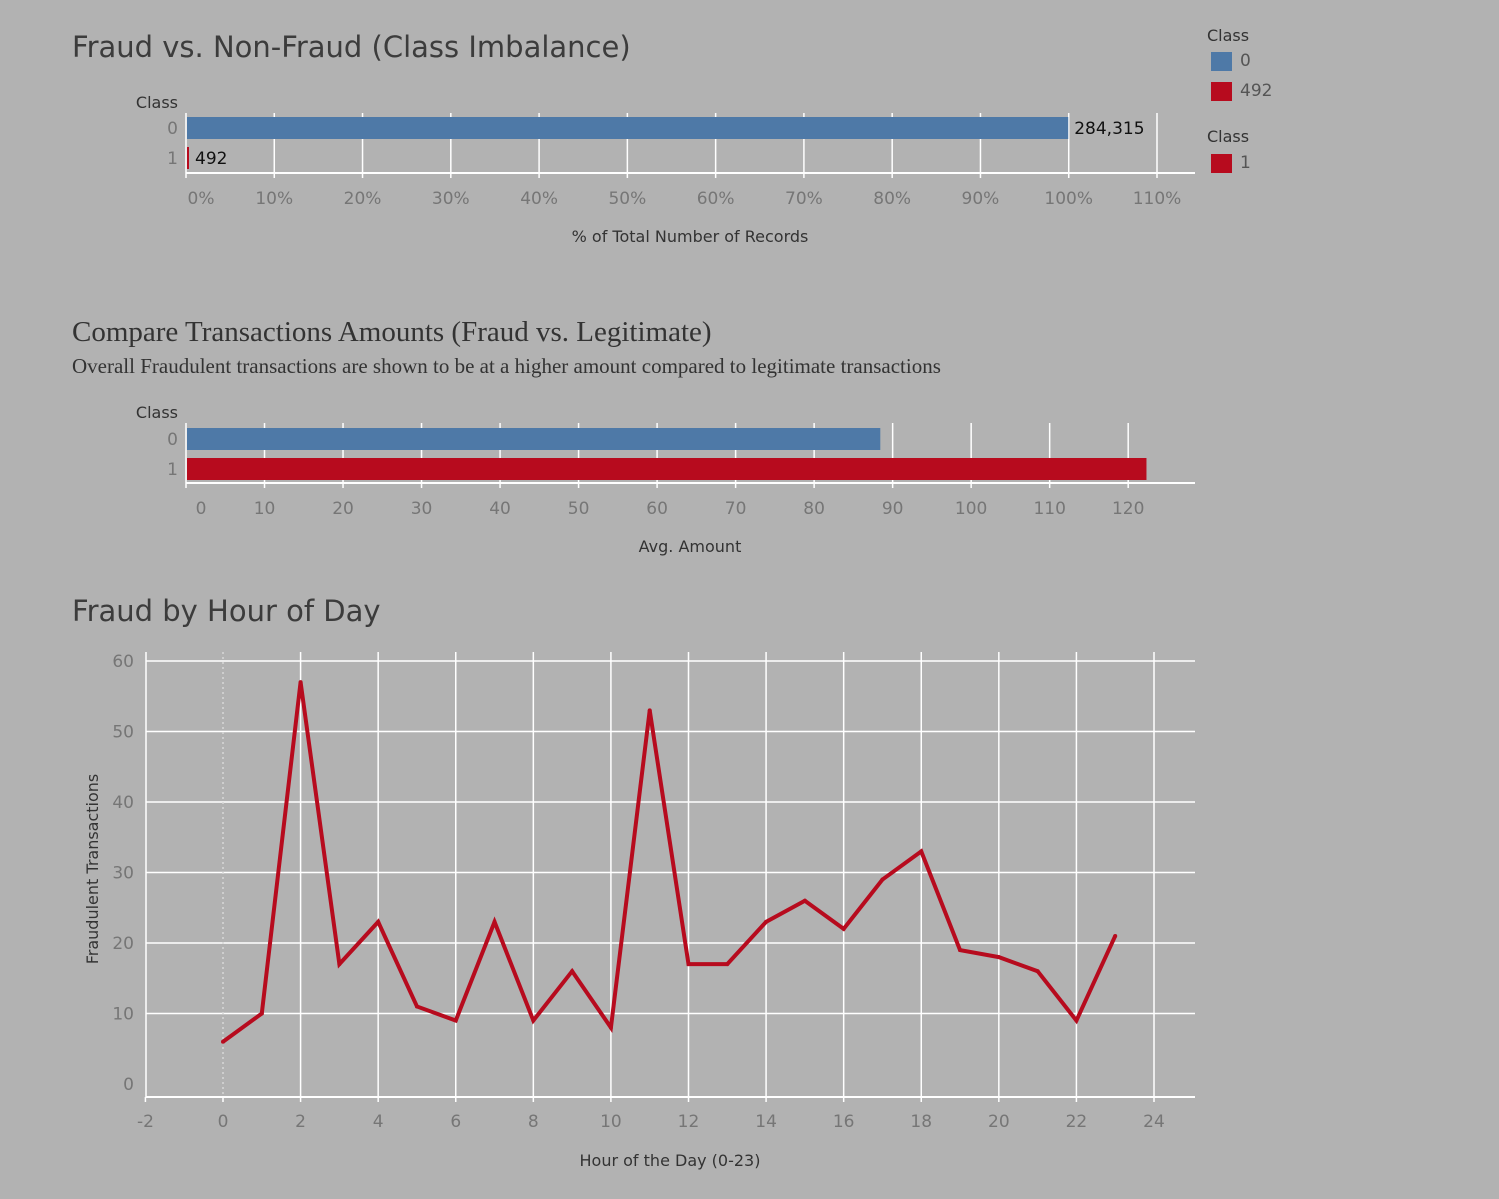  Describe the element at coordinates (1228, 35) in the screenshot. I see `legend1-title: Class` at that location.